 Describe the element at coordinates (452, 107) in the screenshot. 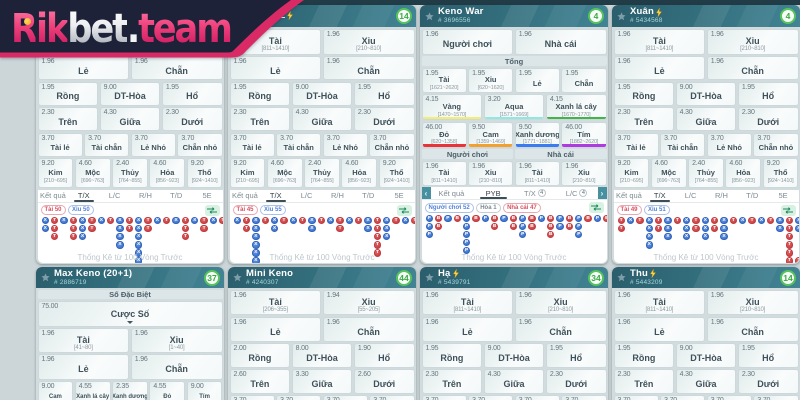

I see `bet-button-v-ng: 4.15 Vàng [1470~1570]` at that location.